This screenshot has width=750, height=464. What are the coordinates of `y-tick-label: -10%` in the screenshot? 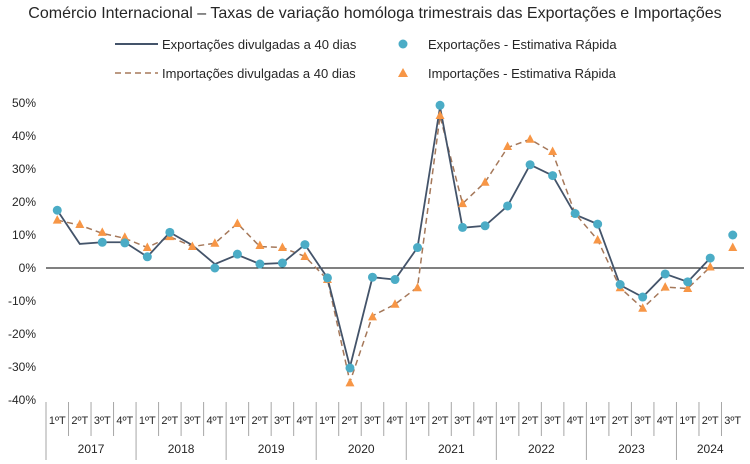 It's located at (22, 301).